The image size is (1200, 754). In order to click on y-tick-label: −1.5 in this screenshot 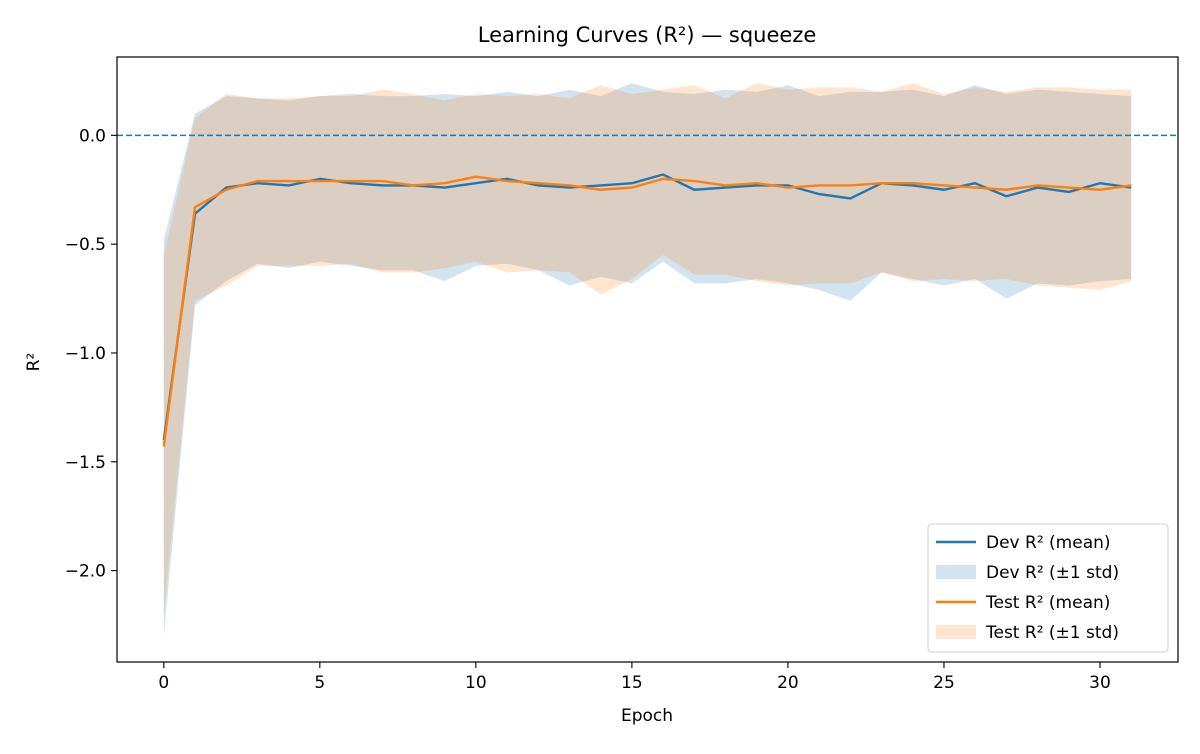, I will do `click(85, 463)`.